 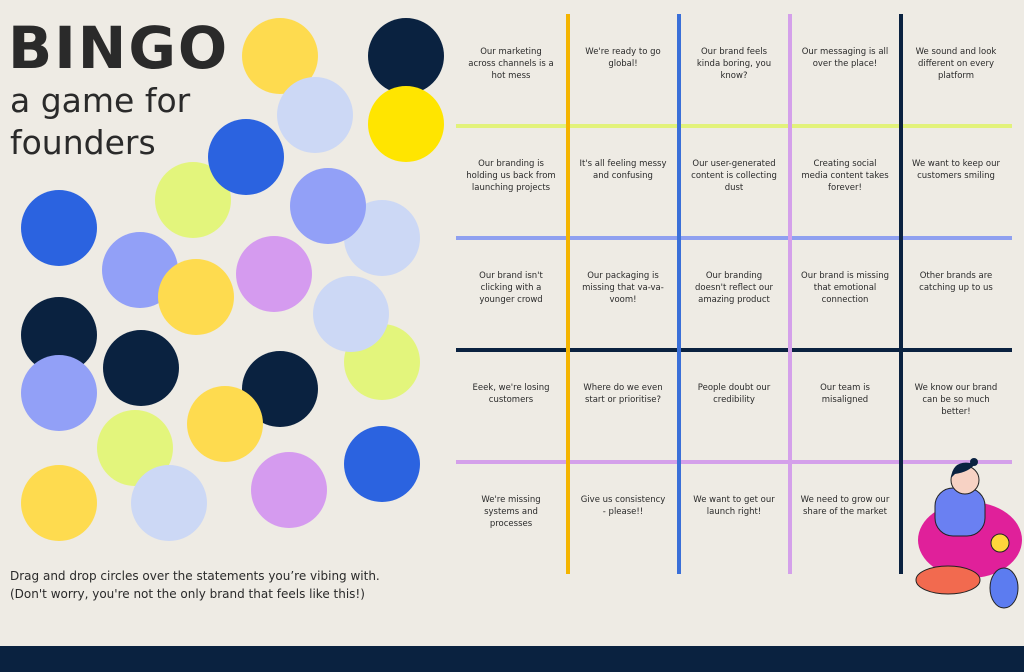 I want to click on character, so click(x=968, y=533).